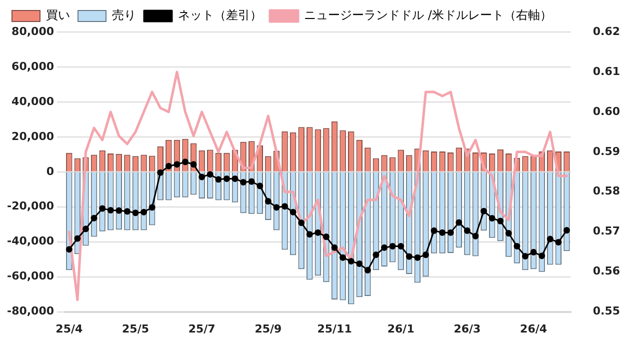 The width and height of the screenshot is (640, 341). I want to click on y-tick-label: 0, so click(50, 171).